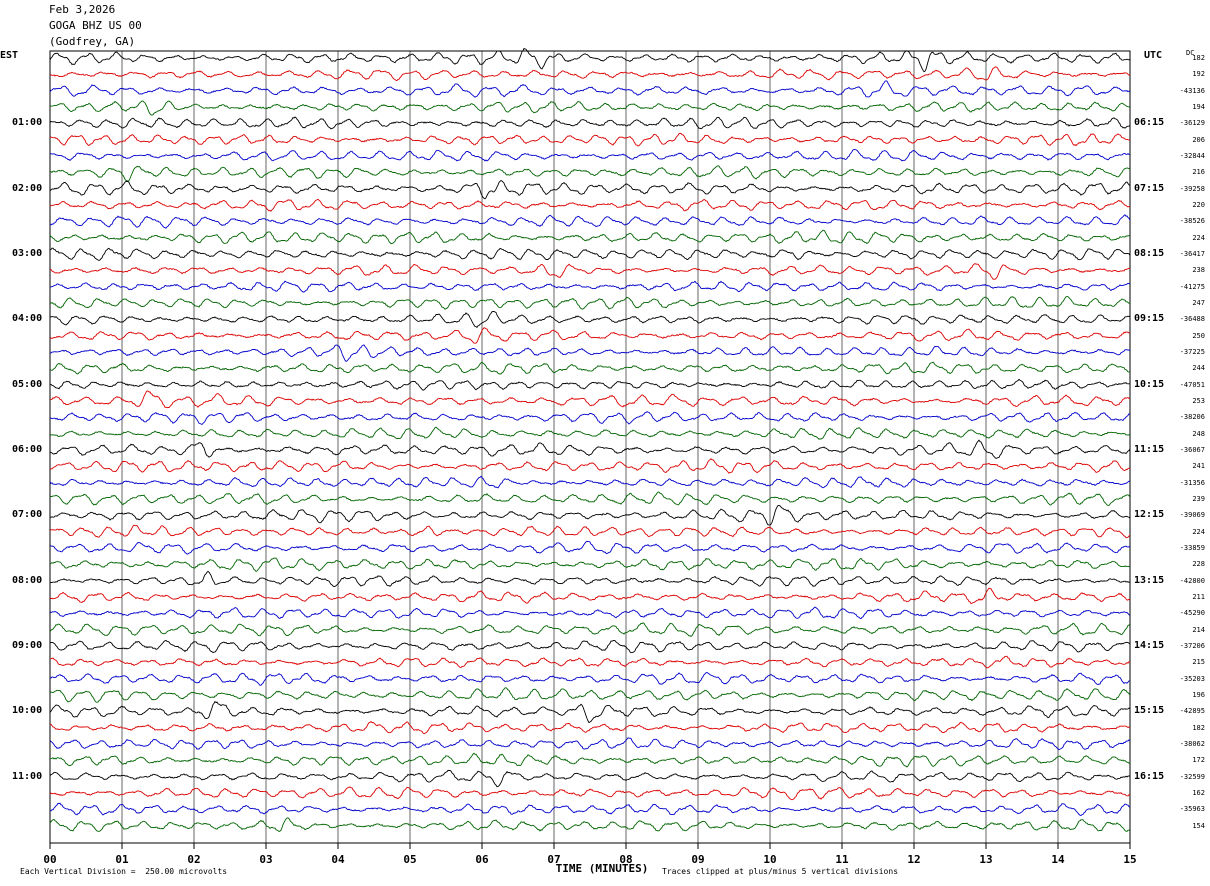 This screenshot has height=886, width=1210. I want to click on x-tick-label: 07, so click(554, 859).